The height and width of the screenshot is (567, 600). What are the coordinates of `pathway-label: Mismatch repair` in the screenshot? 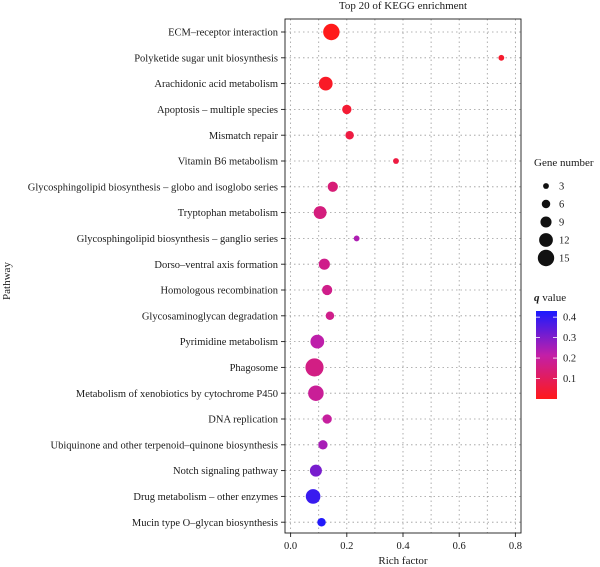 It's located at (244, 136).